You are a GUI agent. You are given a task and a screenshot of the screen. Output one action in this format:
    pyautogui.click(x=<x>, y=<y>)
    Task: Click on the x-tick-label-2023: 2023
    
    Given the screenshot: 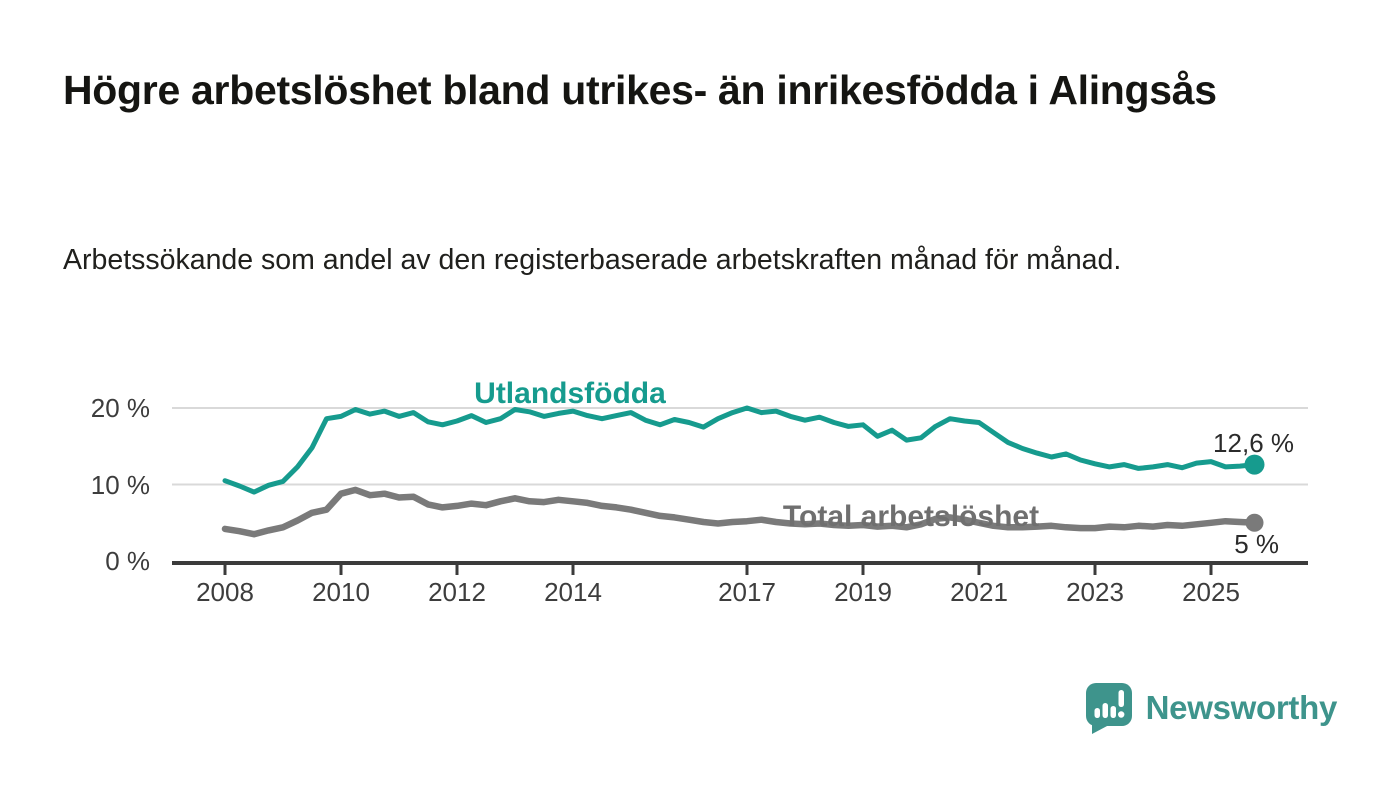 What is the action you would take?
    pyautogui.click(x=1095, y=592)
    